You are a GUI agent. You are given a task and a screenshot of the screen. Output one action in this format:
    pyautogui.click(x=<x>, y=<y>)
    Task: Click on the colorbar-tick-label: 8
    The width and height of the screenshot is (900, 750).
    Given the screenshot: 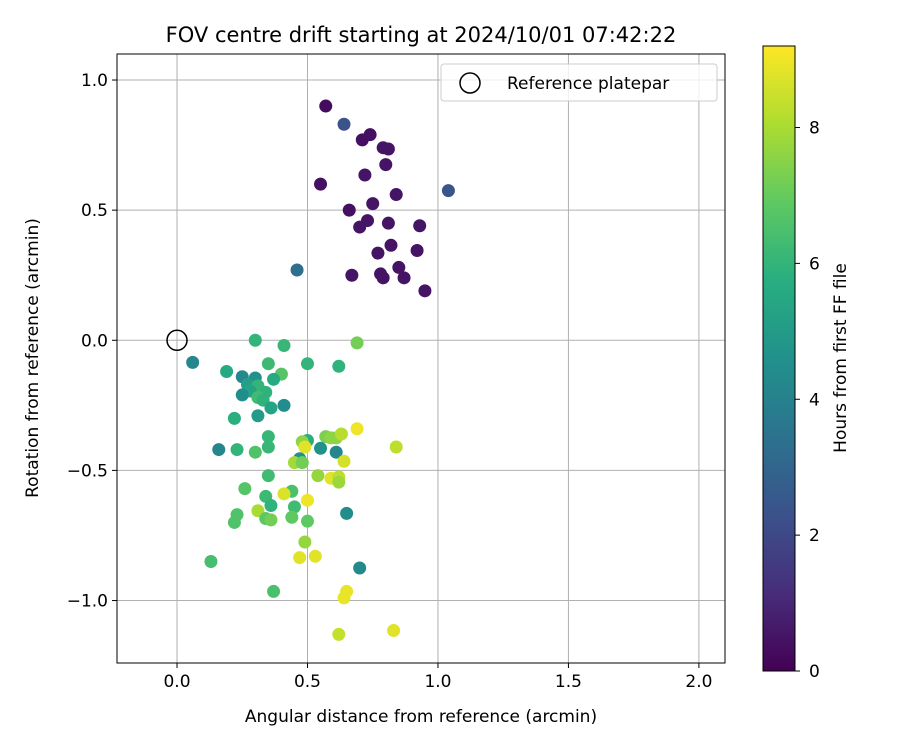 What is the action you would take?
    pyautogui.click(x=814, y=129)
    